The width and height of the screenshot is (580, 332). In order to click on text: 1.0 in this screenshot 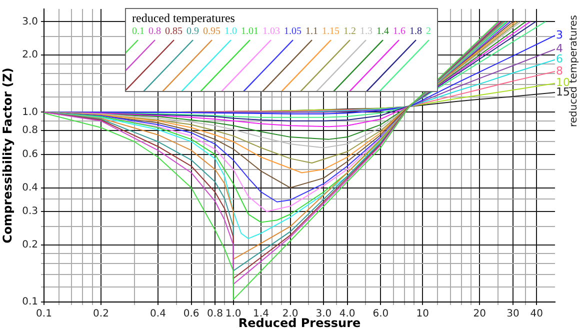, I will do `click(230, 31)`.